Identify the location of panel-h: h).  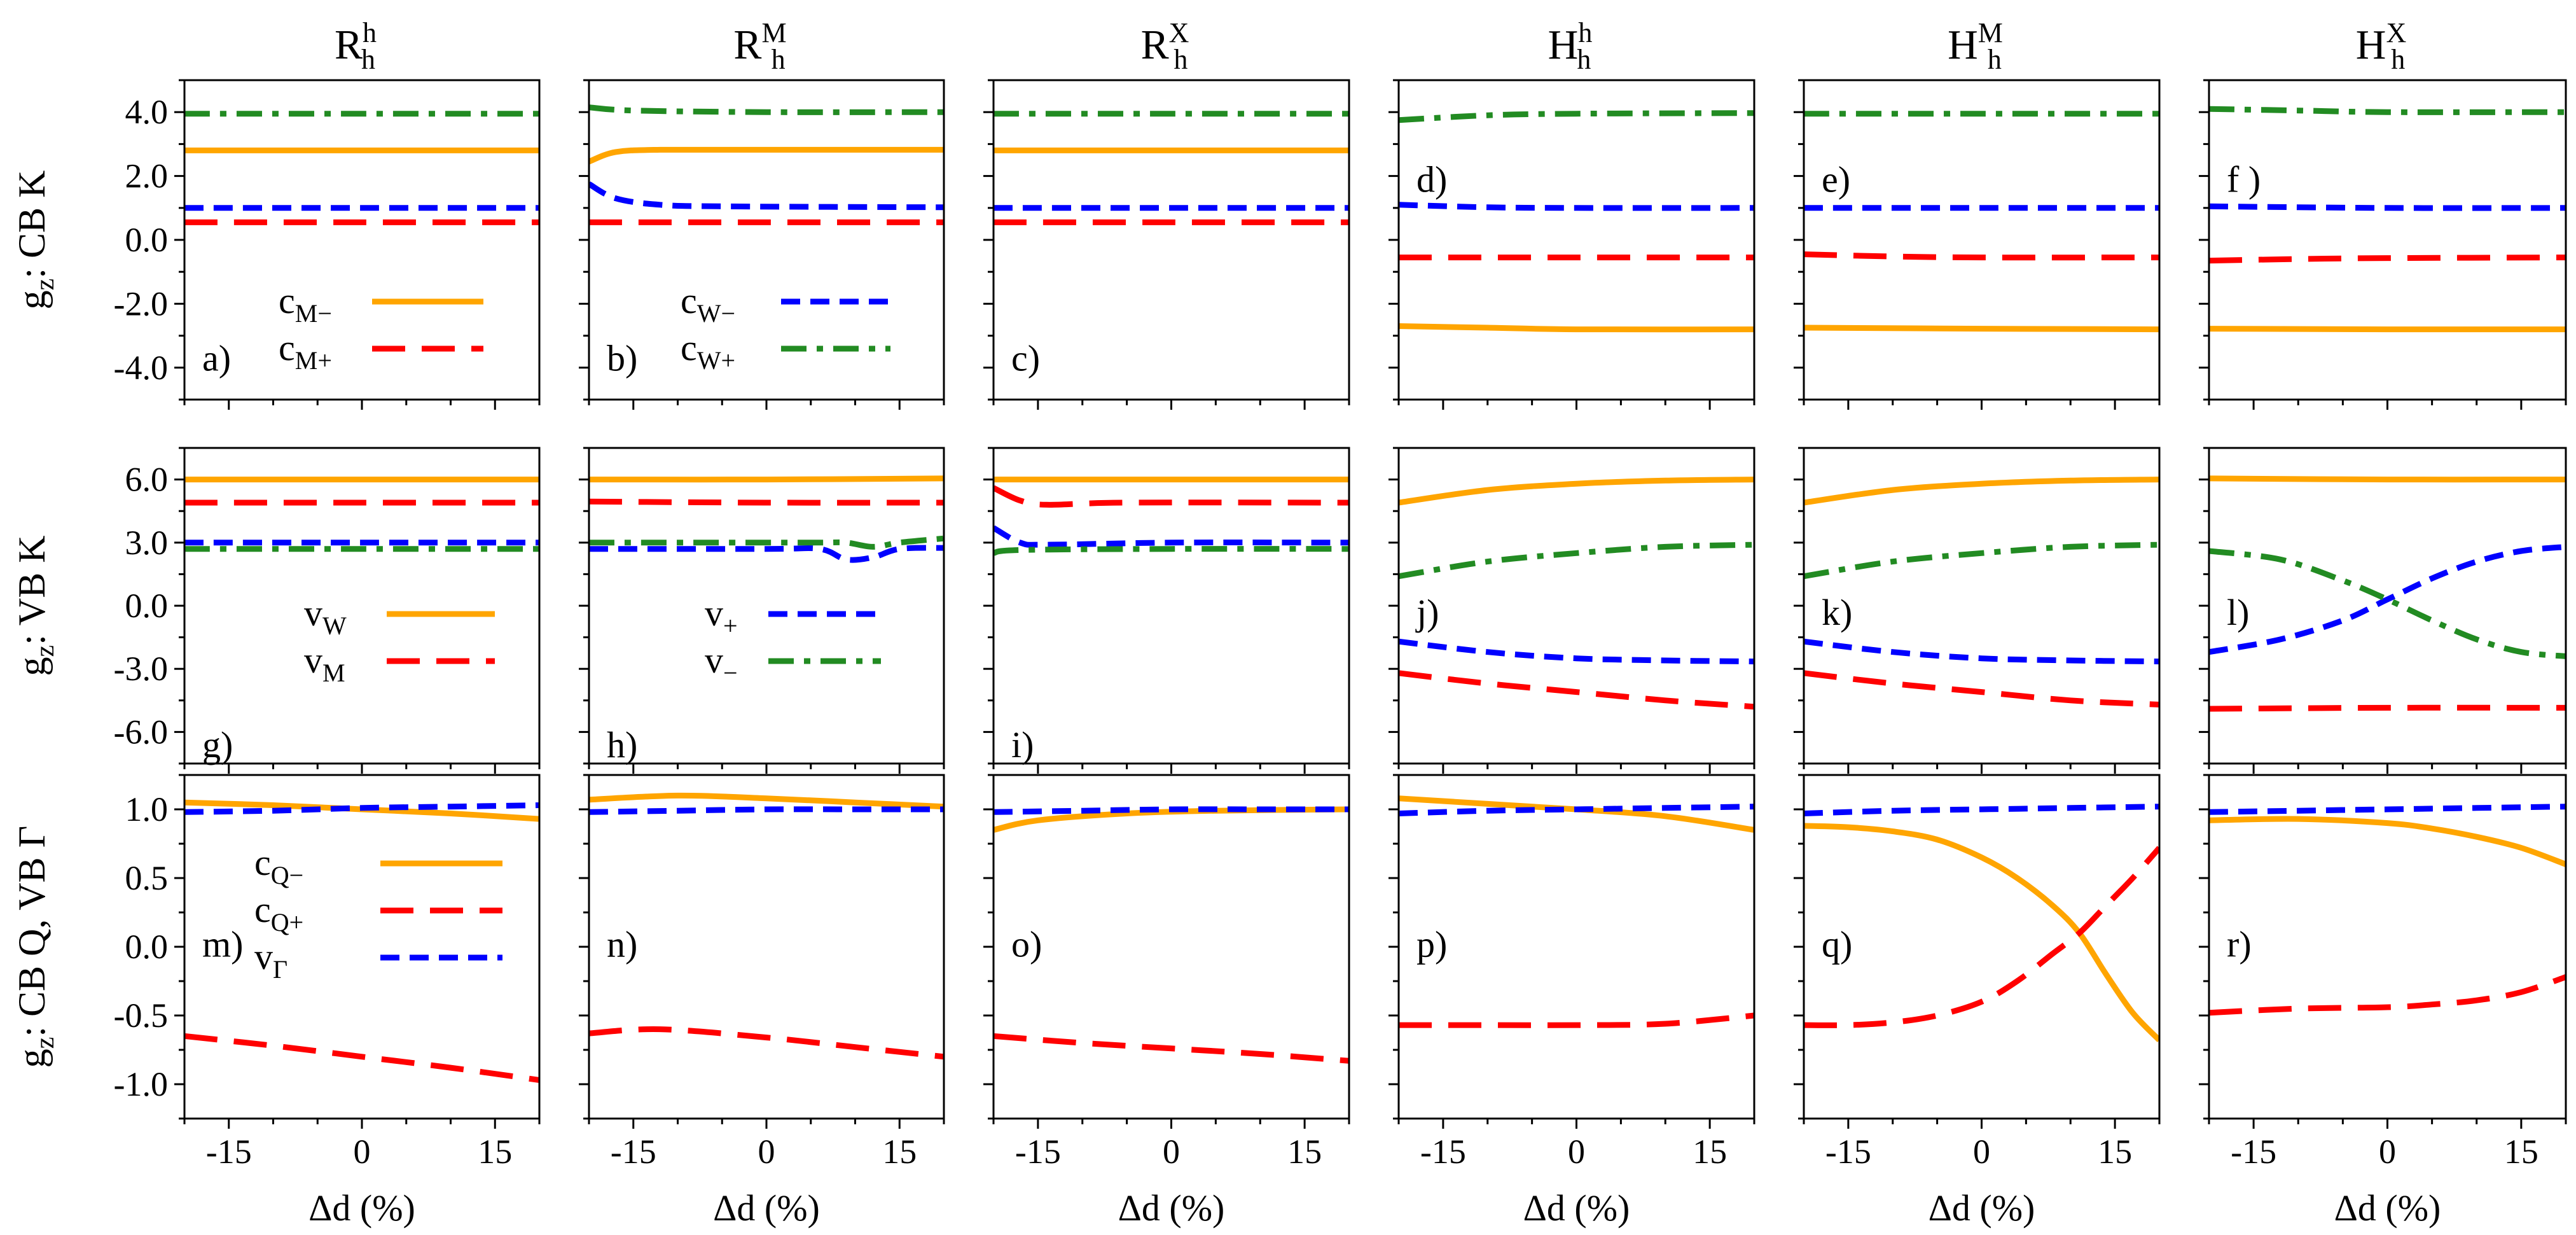
(762, 610).